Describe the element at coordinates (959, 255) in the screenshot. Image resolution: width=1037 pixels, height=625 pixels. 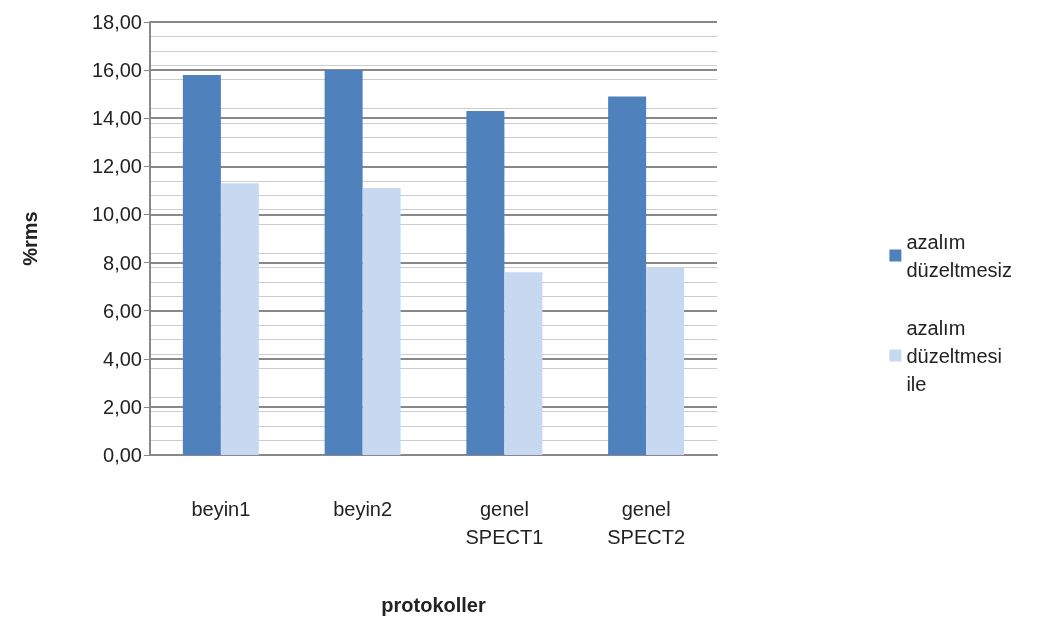
I see `legend-label: azalım düzeltmesiz` at that location.